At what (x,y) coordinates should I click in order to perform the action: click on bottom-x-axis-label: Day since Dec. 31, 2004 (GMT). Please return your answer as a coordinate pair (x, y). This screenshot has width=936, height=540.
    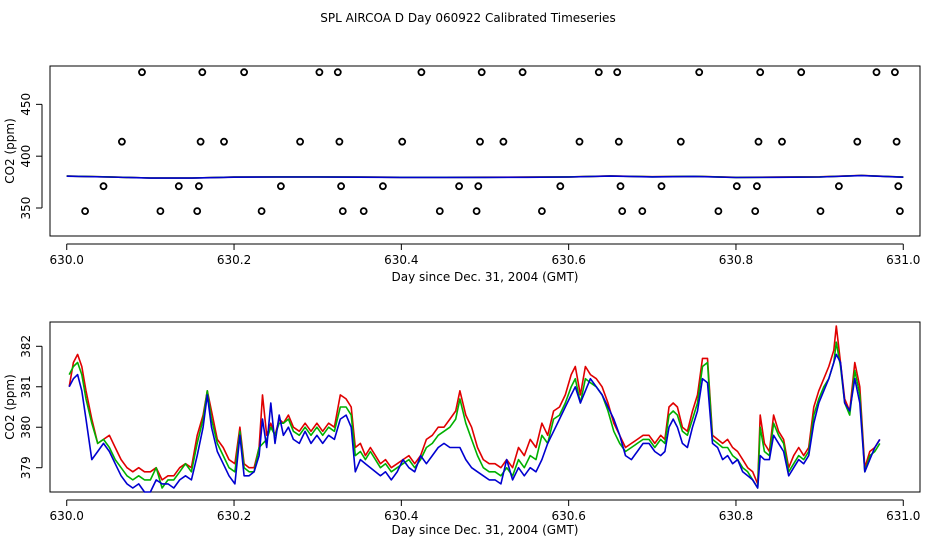
    Looking at the image, I should click on (485, 530).